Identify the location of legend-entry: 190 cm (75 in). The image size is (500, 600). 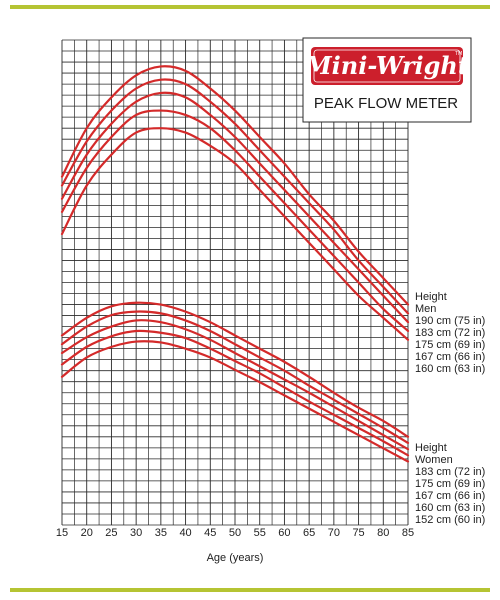
(450, 321).